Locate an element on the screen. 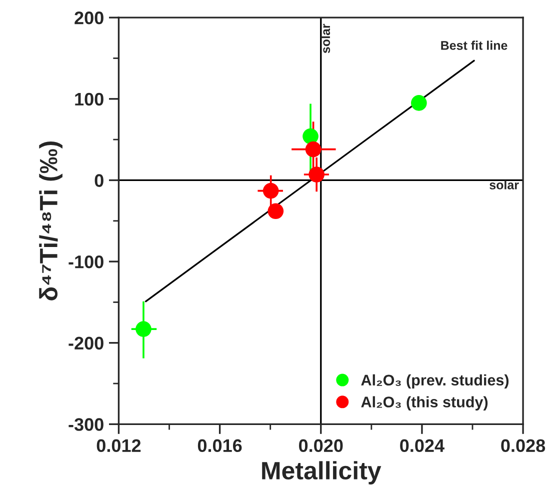 This screenshot has width=560, height=502. y-tick-label: -300 is located at coordinates (86, 424).